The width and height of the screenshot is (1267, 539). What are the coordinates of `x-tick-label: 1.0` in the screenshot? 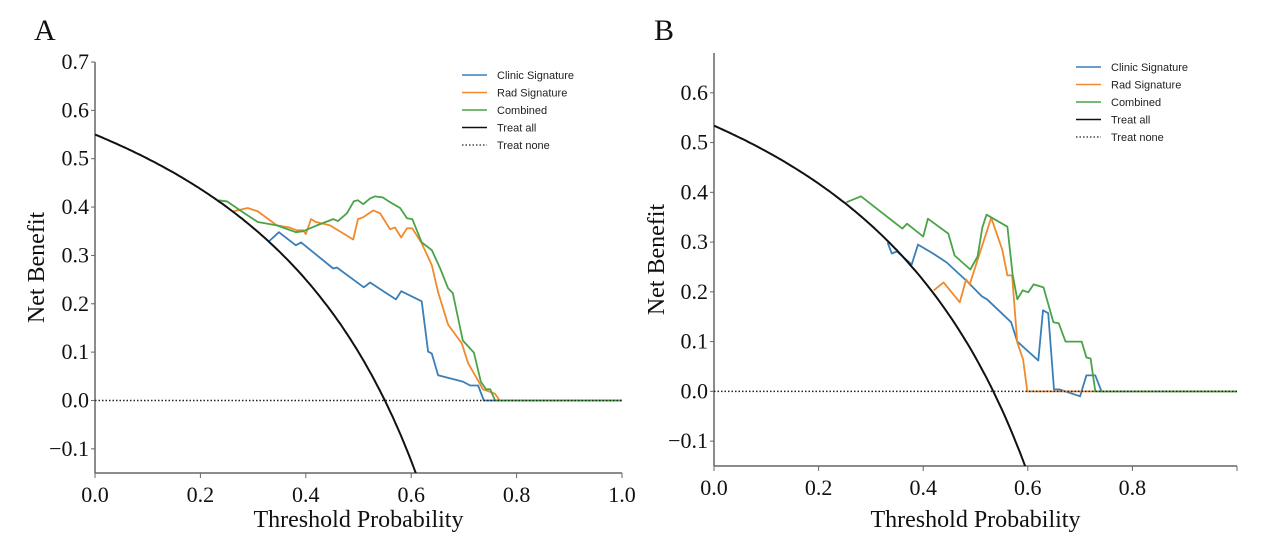 It's located at (622, 494).